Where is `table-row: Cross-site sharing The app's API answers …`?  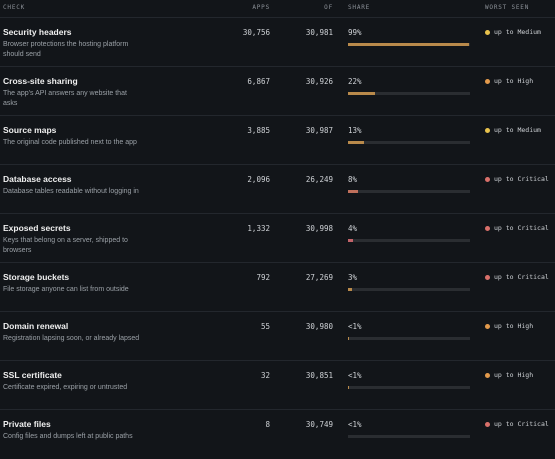
table-row: Cross-site sharing The app's API answers … is located at coordinates (277, 91).